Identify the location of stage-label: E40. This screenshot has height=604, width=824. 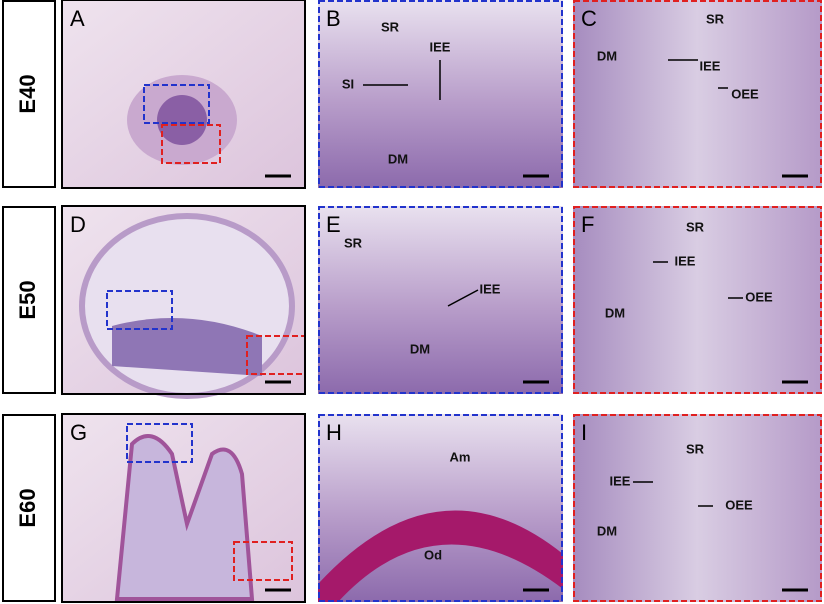
(27, 93).